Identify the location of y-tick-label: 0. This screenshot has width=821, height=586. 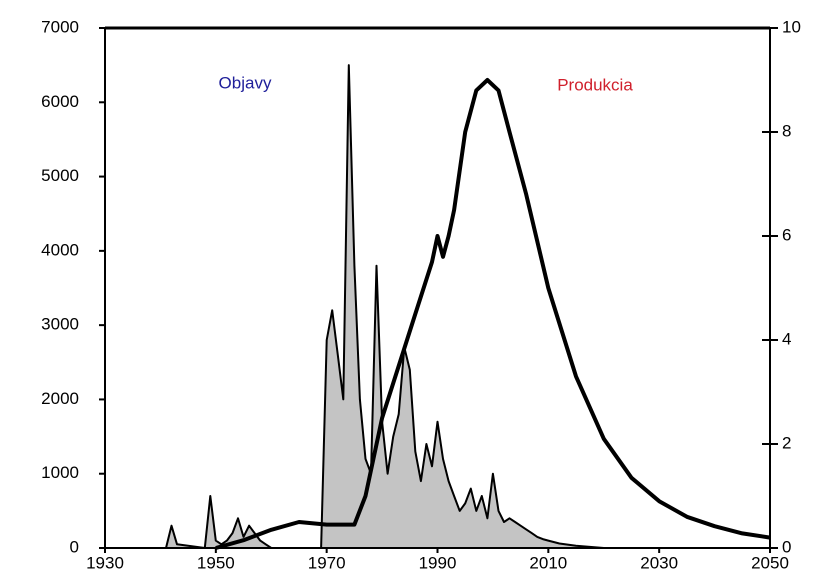
(74, 546).